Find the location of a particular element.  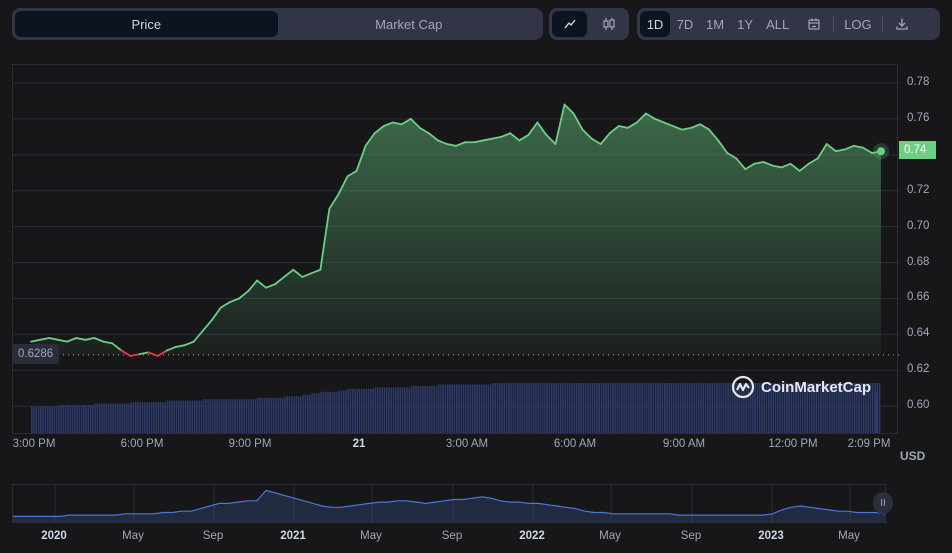

coinmarketcap-watermark: CoinMarketCap is located at coordinates (801, 387).